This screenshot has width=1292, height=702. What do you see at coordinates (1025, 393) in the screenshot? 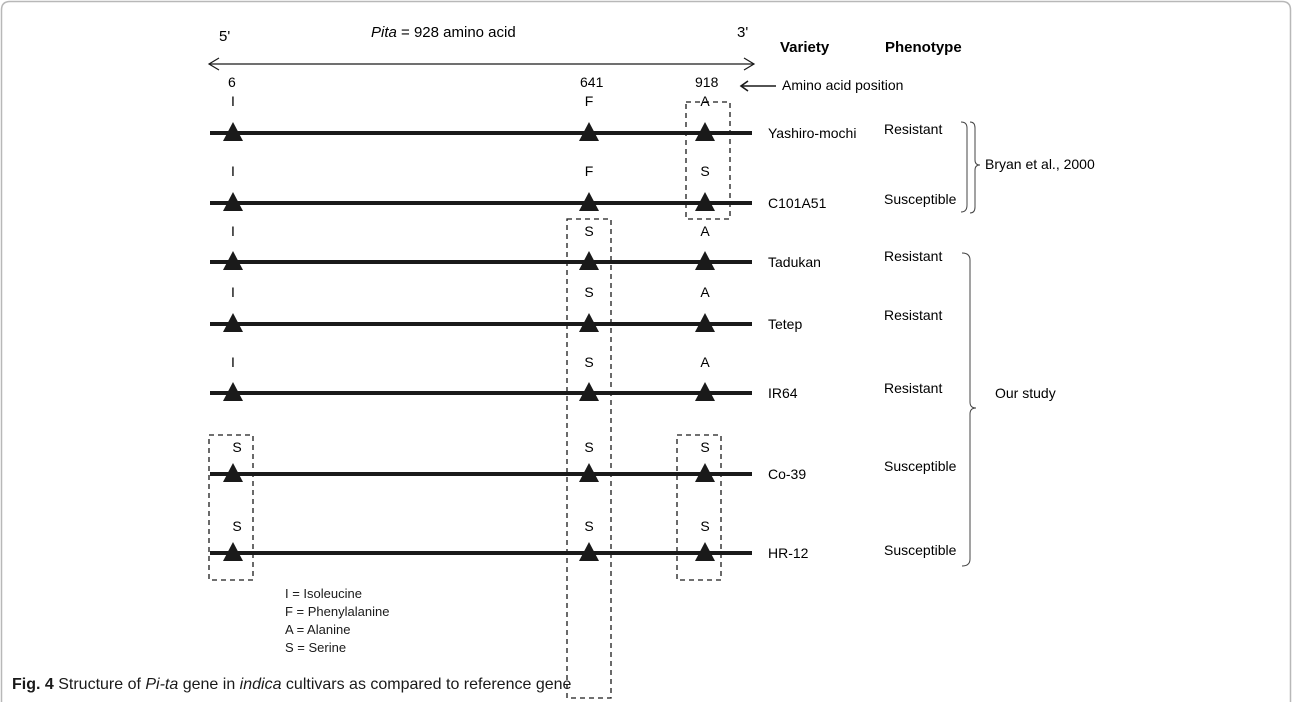
I see `study-group-label: Our study` at bounding box center [1025, 393].